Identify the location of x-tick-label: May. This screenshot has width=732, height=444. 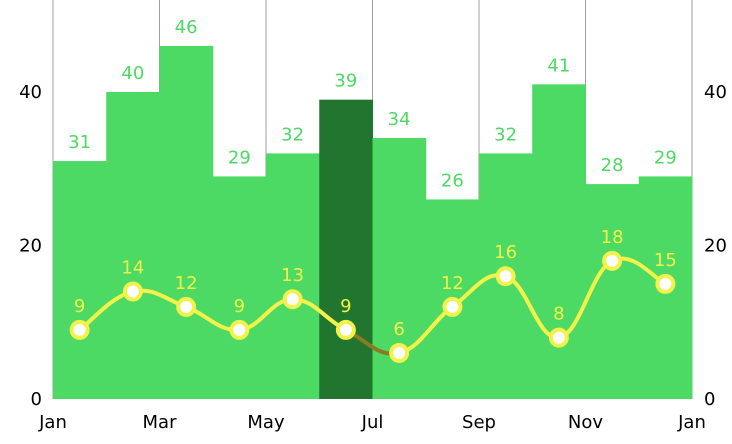
(266, 422).